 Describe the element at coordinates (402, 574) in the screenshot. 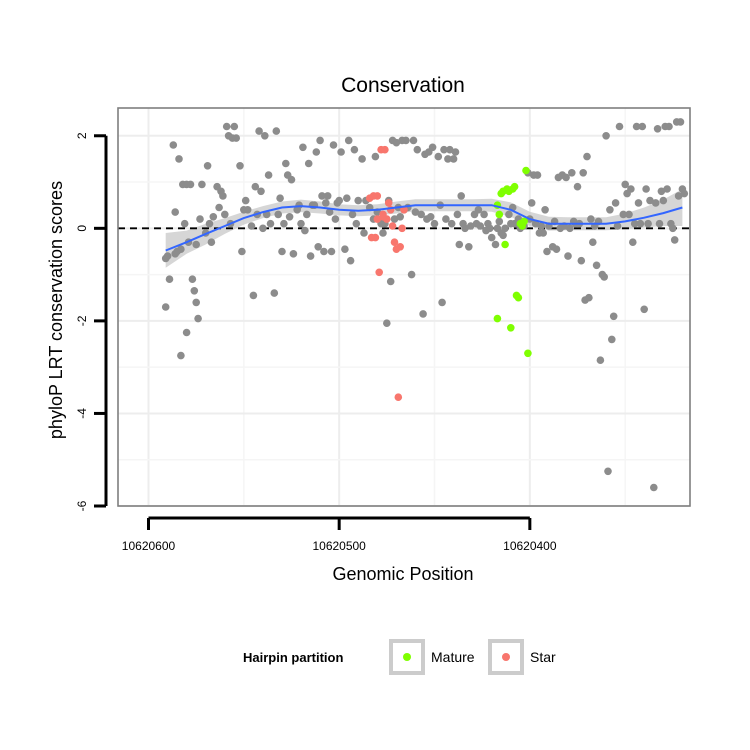

I see `x-axis-title: Genomic Position` at that location.